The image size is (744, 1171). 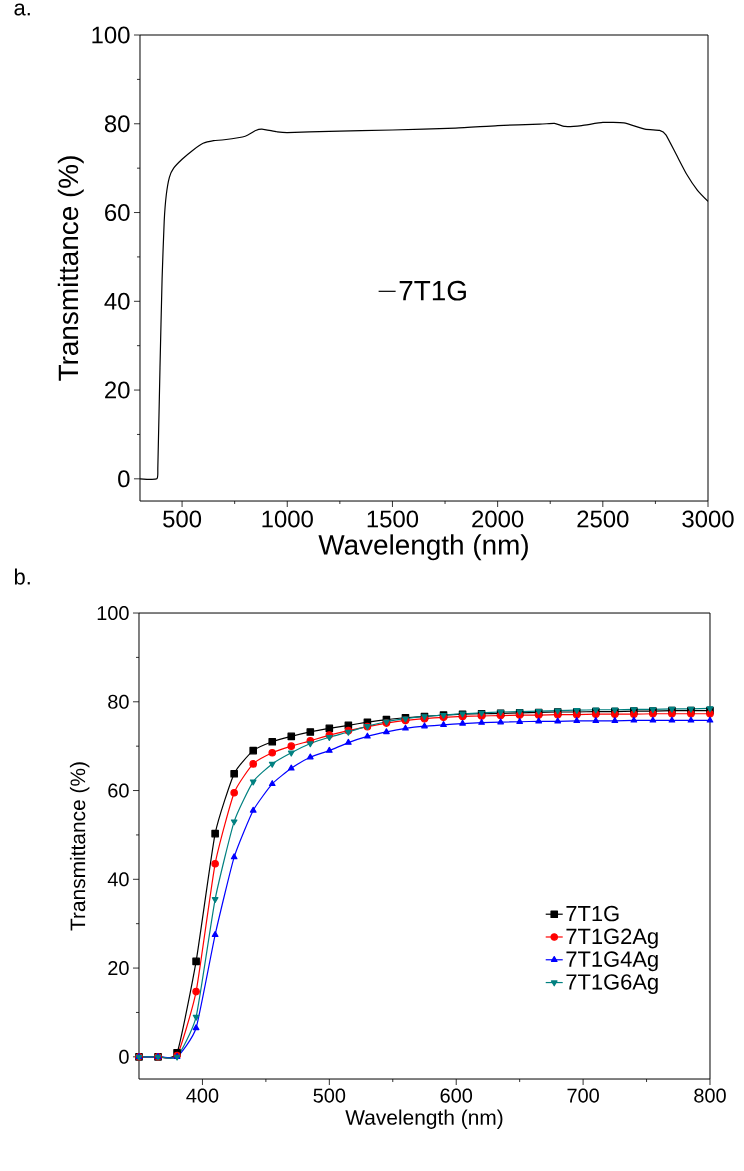 I want to click on x-tick-label: 2000, so click(x=498, y=519).